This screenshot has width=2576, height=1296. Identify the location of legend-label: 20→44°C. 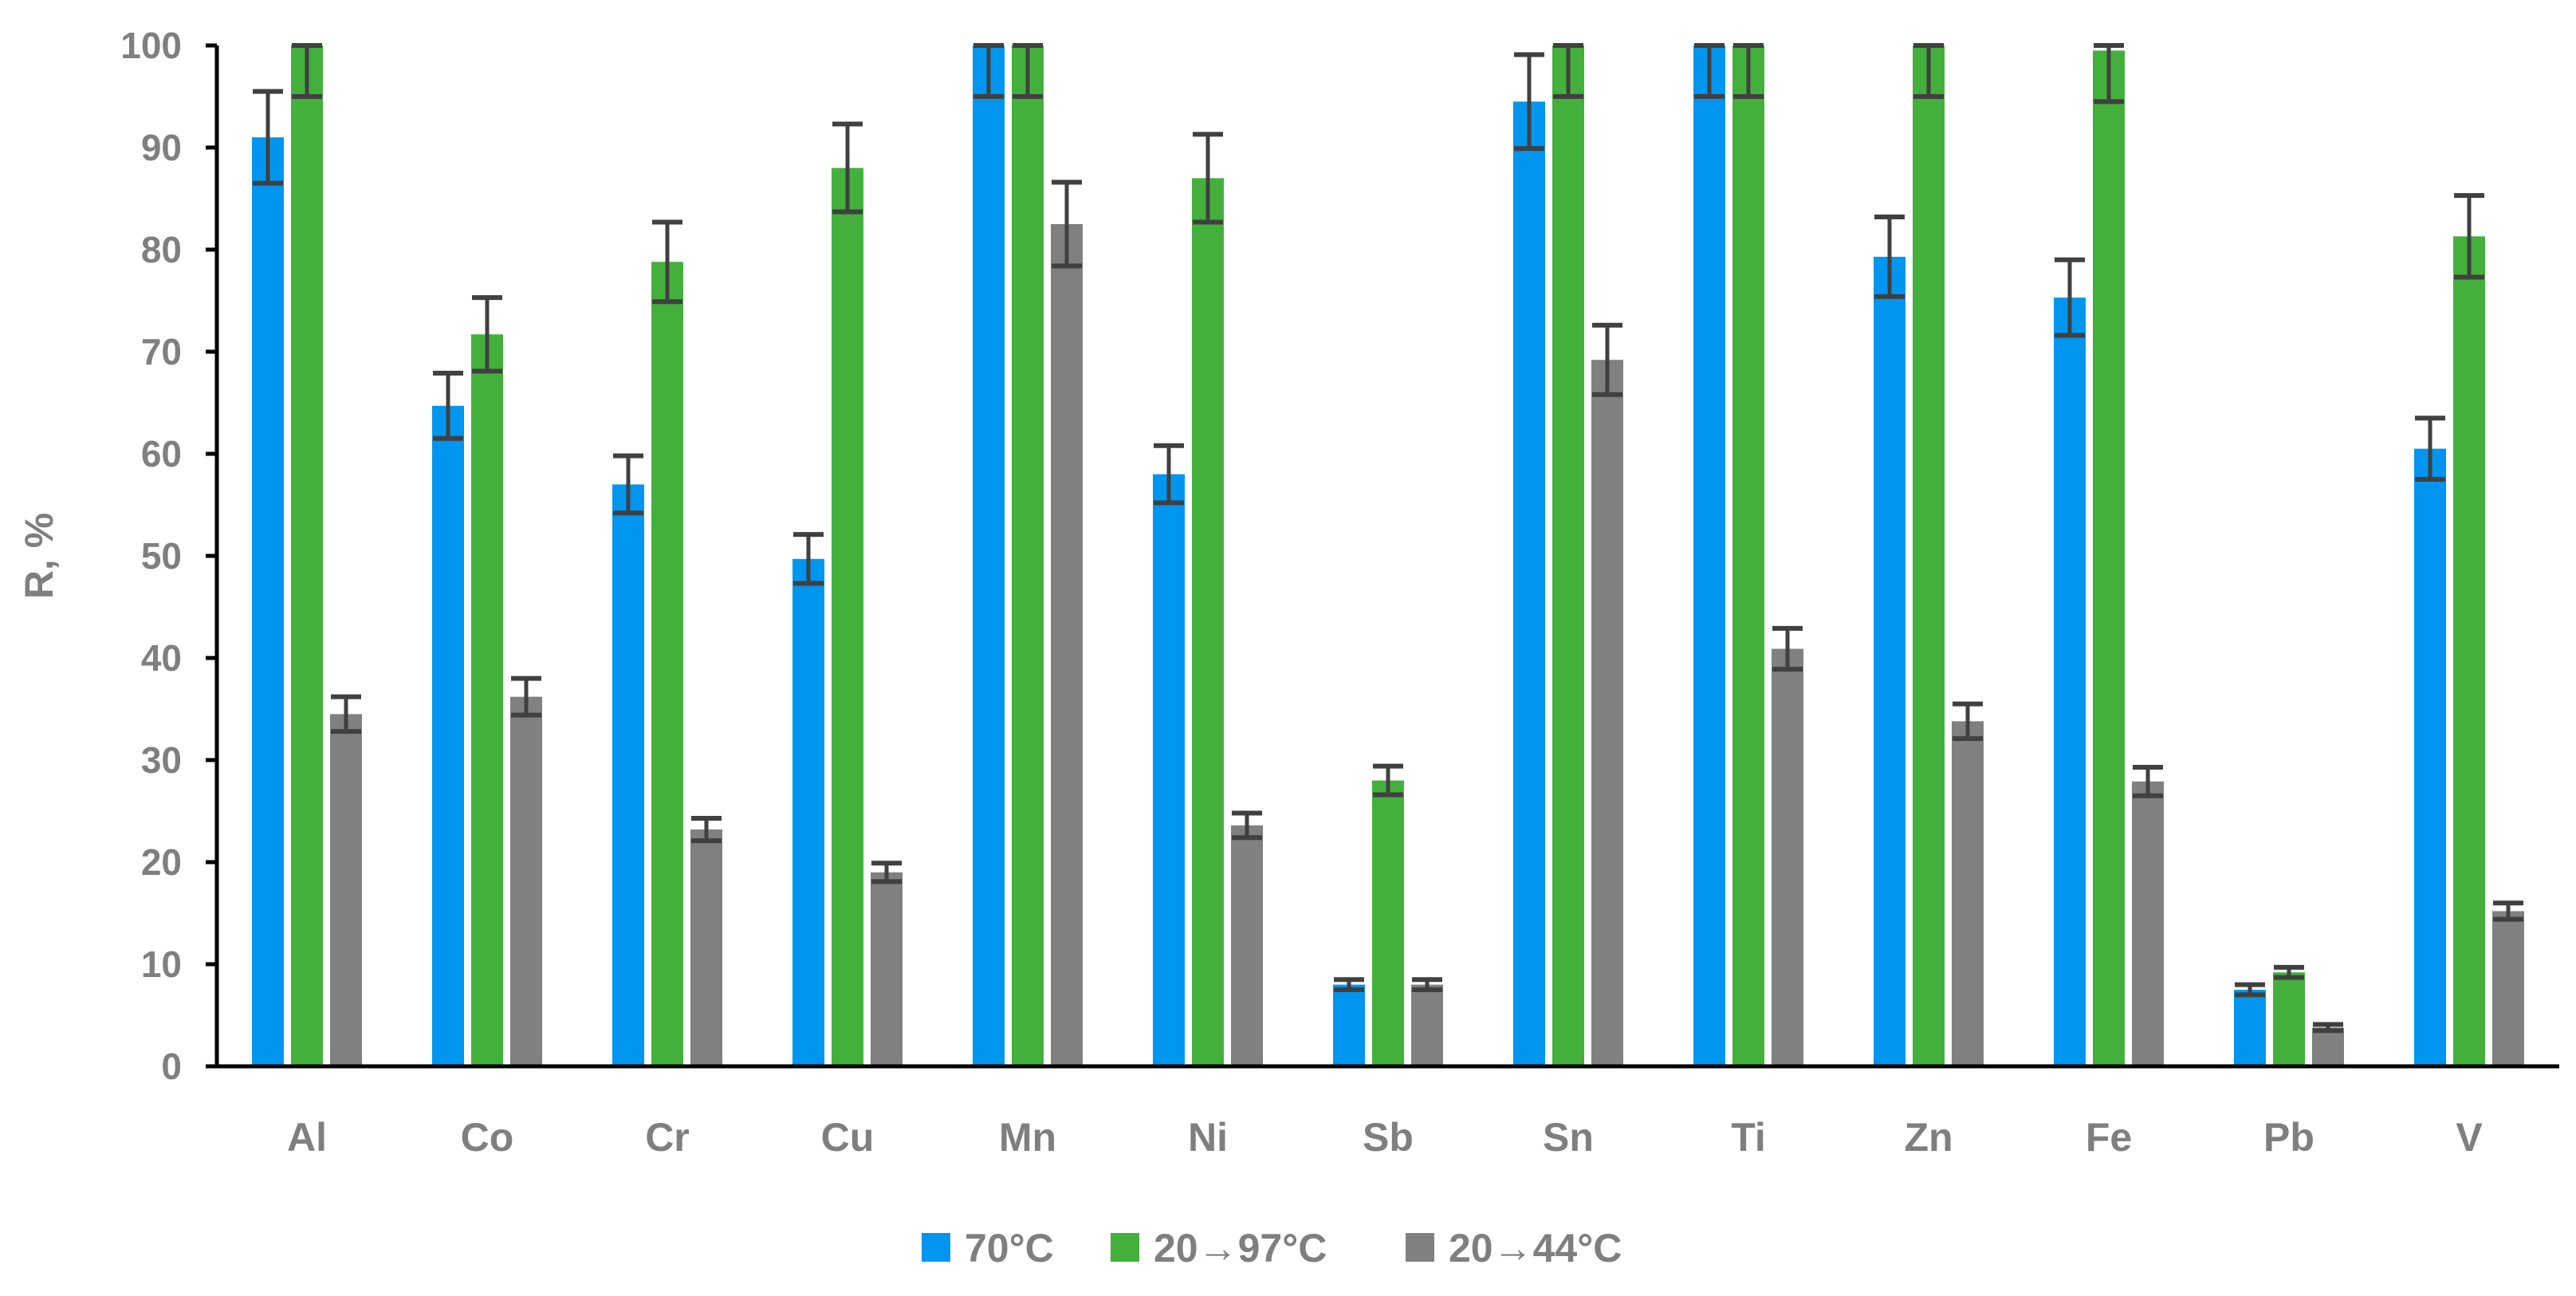
(1535, 1248).